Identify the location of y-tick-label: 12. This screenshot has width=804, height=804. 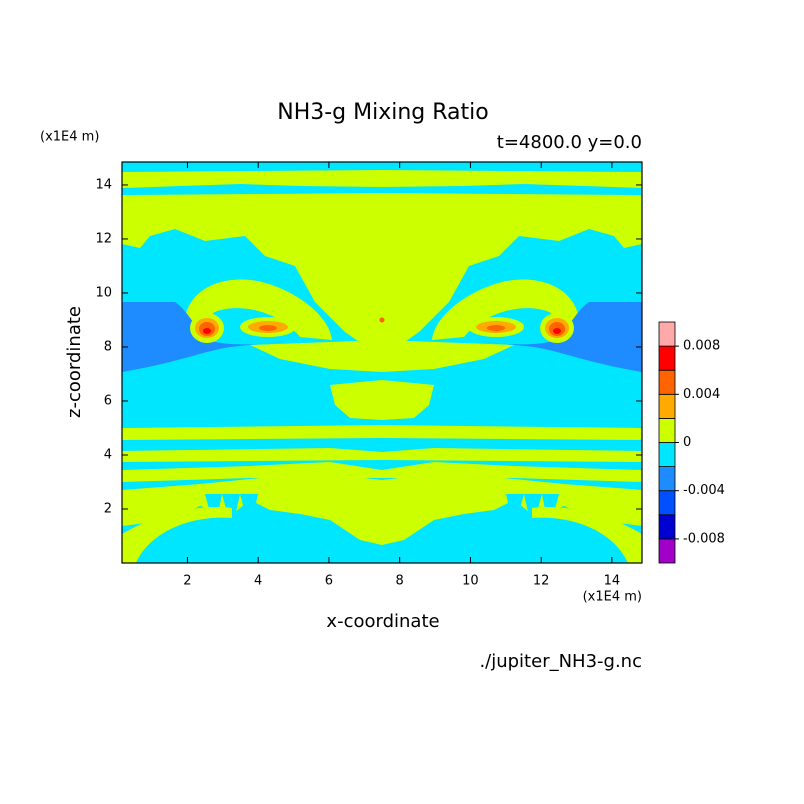
(103, 238).